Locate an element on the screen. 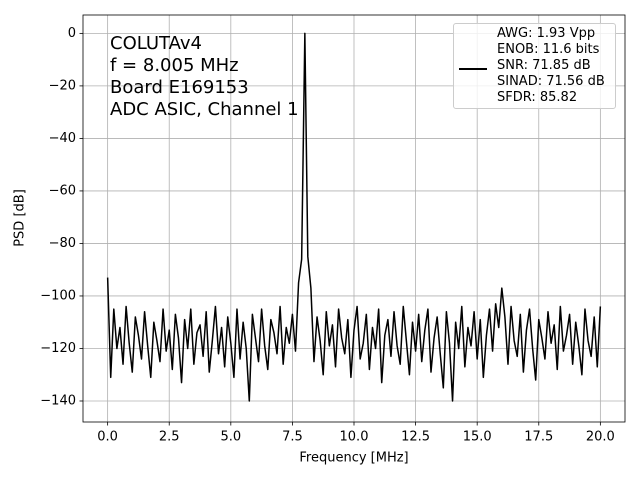 Image resolution: width=640 pixels, height=480 pixels. y-tick-label: −140 is located at coordinates (58, 400).